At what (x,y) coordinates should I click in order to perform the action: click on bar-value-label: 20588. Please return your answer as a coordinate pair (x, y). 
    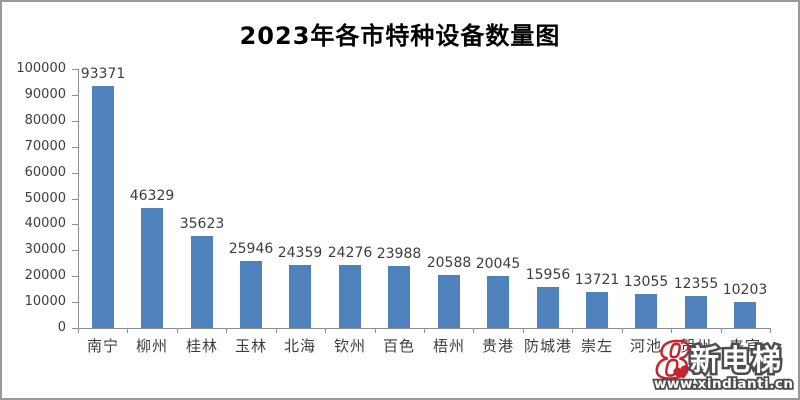
    Looking at the image, I should click on (449, 263).